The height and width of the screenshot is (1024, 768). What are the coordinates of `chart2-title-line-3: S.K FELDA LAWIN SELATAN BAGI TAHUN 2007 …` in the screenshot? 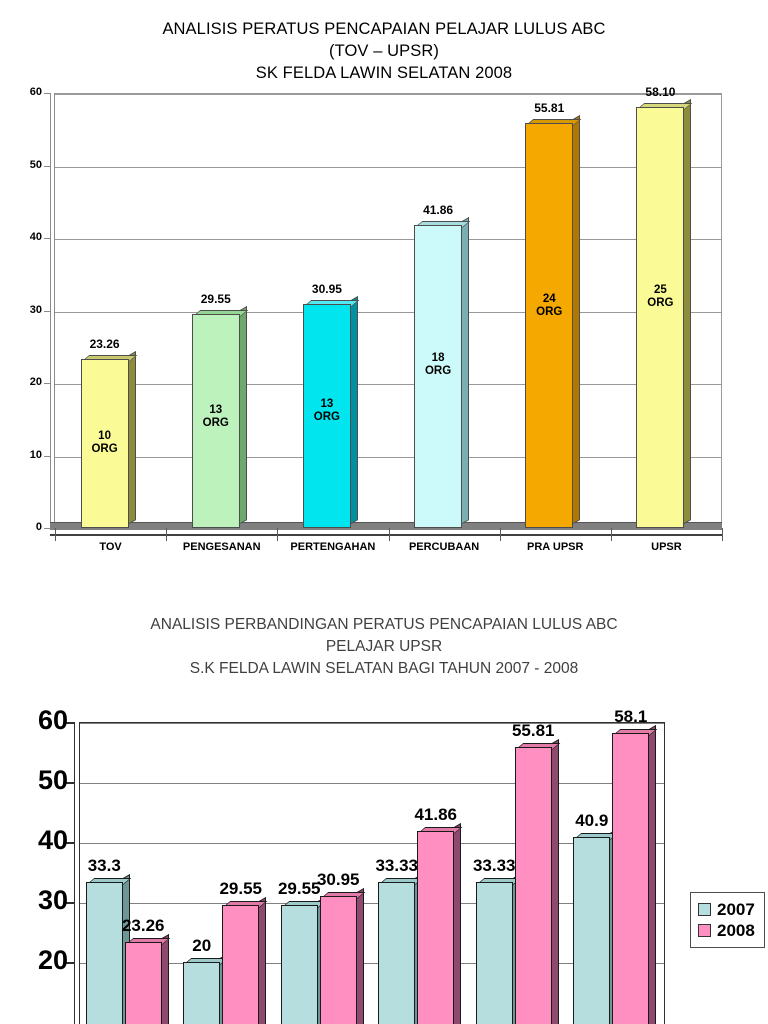 It's located at (384, 668).